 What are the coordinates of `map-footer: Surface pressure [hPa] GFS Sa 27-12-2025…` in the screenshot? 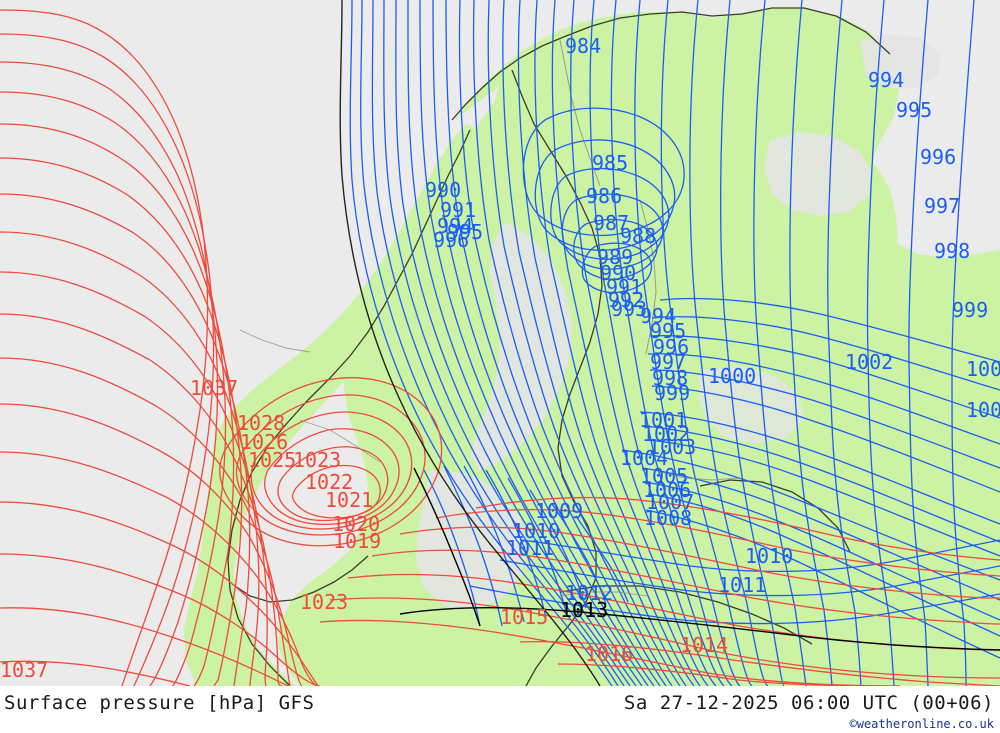 It's located at (500, 709).